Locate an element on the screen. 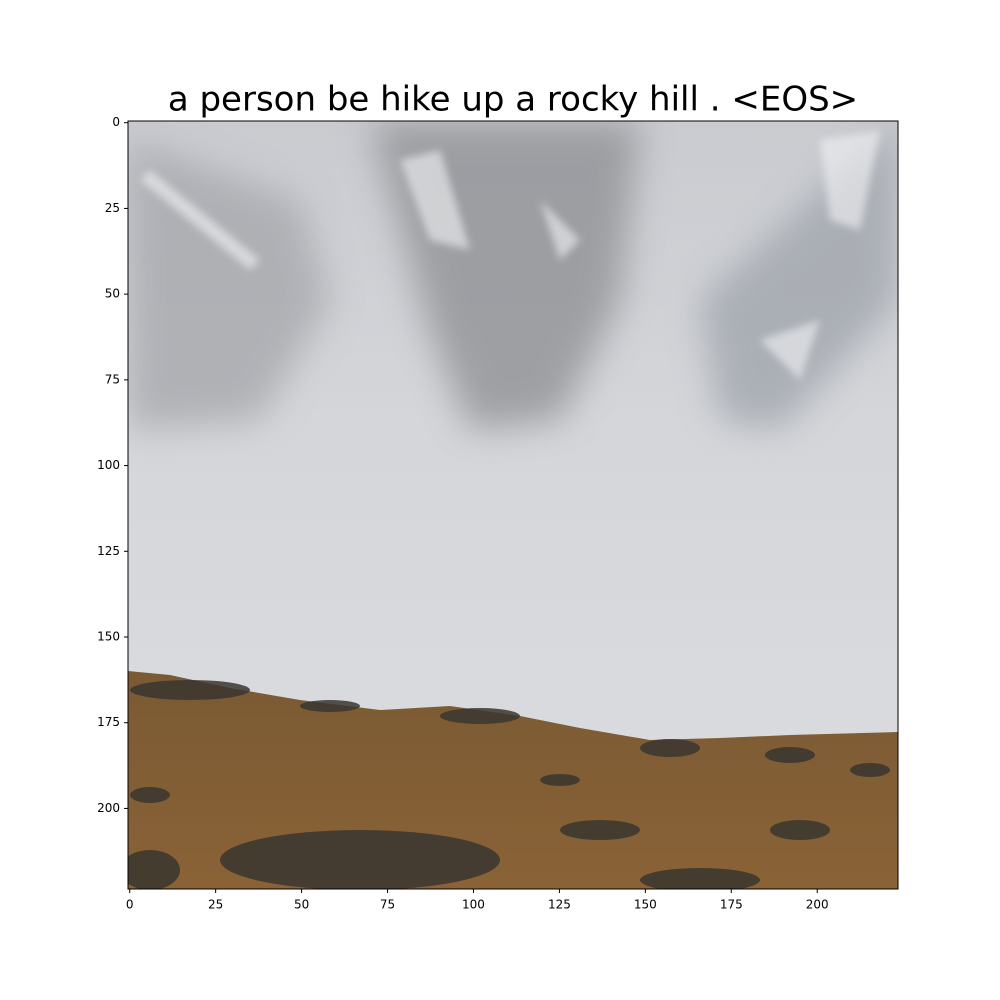  y-tick-label: 100 is located at coordinates (108, 465).